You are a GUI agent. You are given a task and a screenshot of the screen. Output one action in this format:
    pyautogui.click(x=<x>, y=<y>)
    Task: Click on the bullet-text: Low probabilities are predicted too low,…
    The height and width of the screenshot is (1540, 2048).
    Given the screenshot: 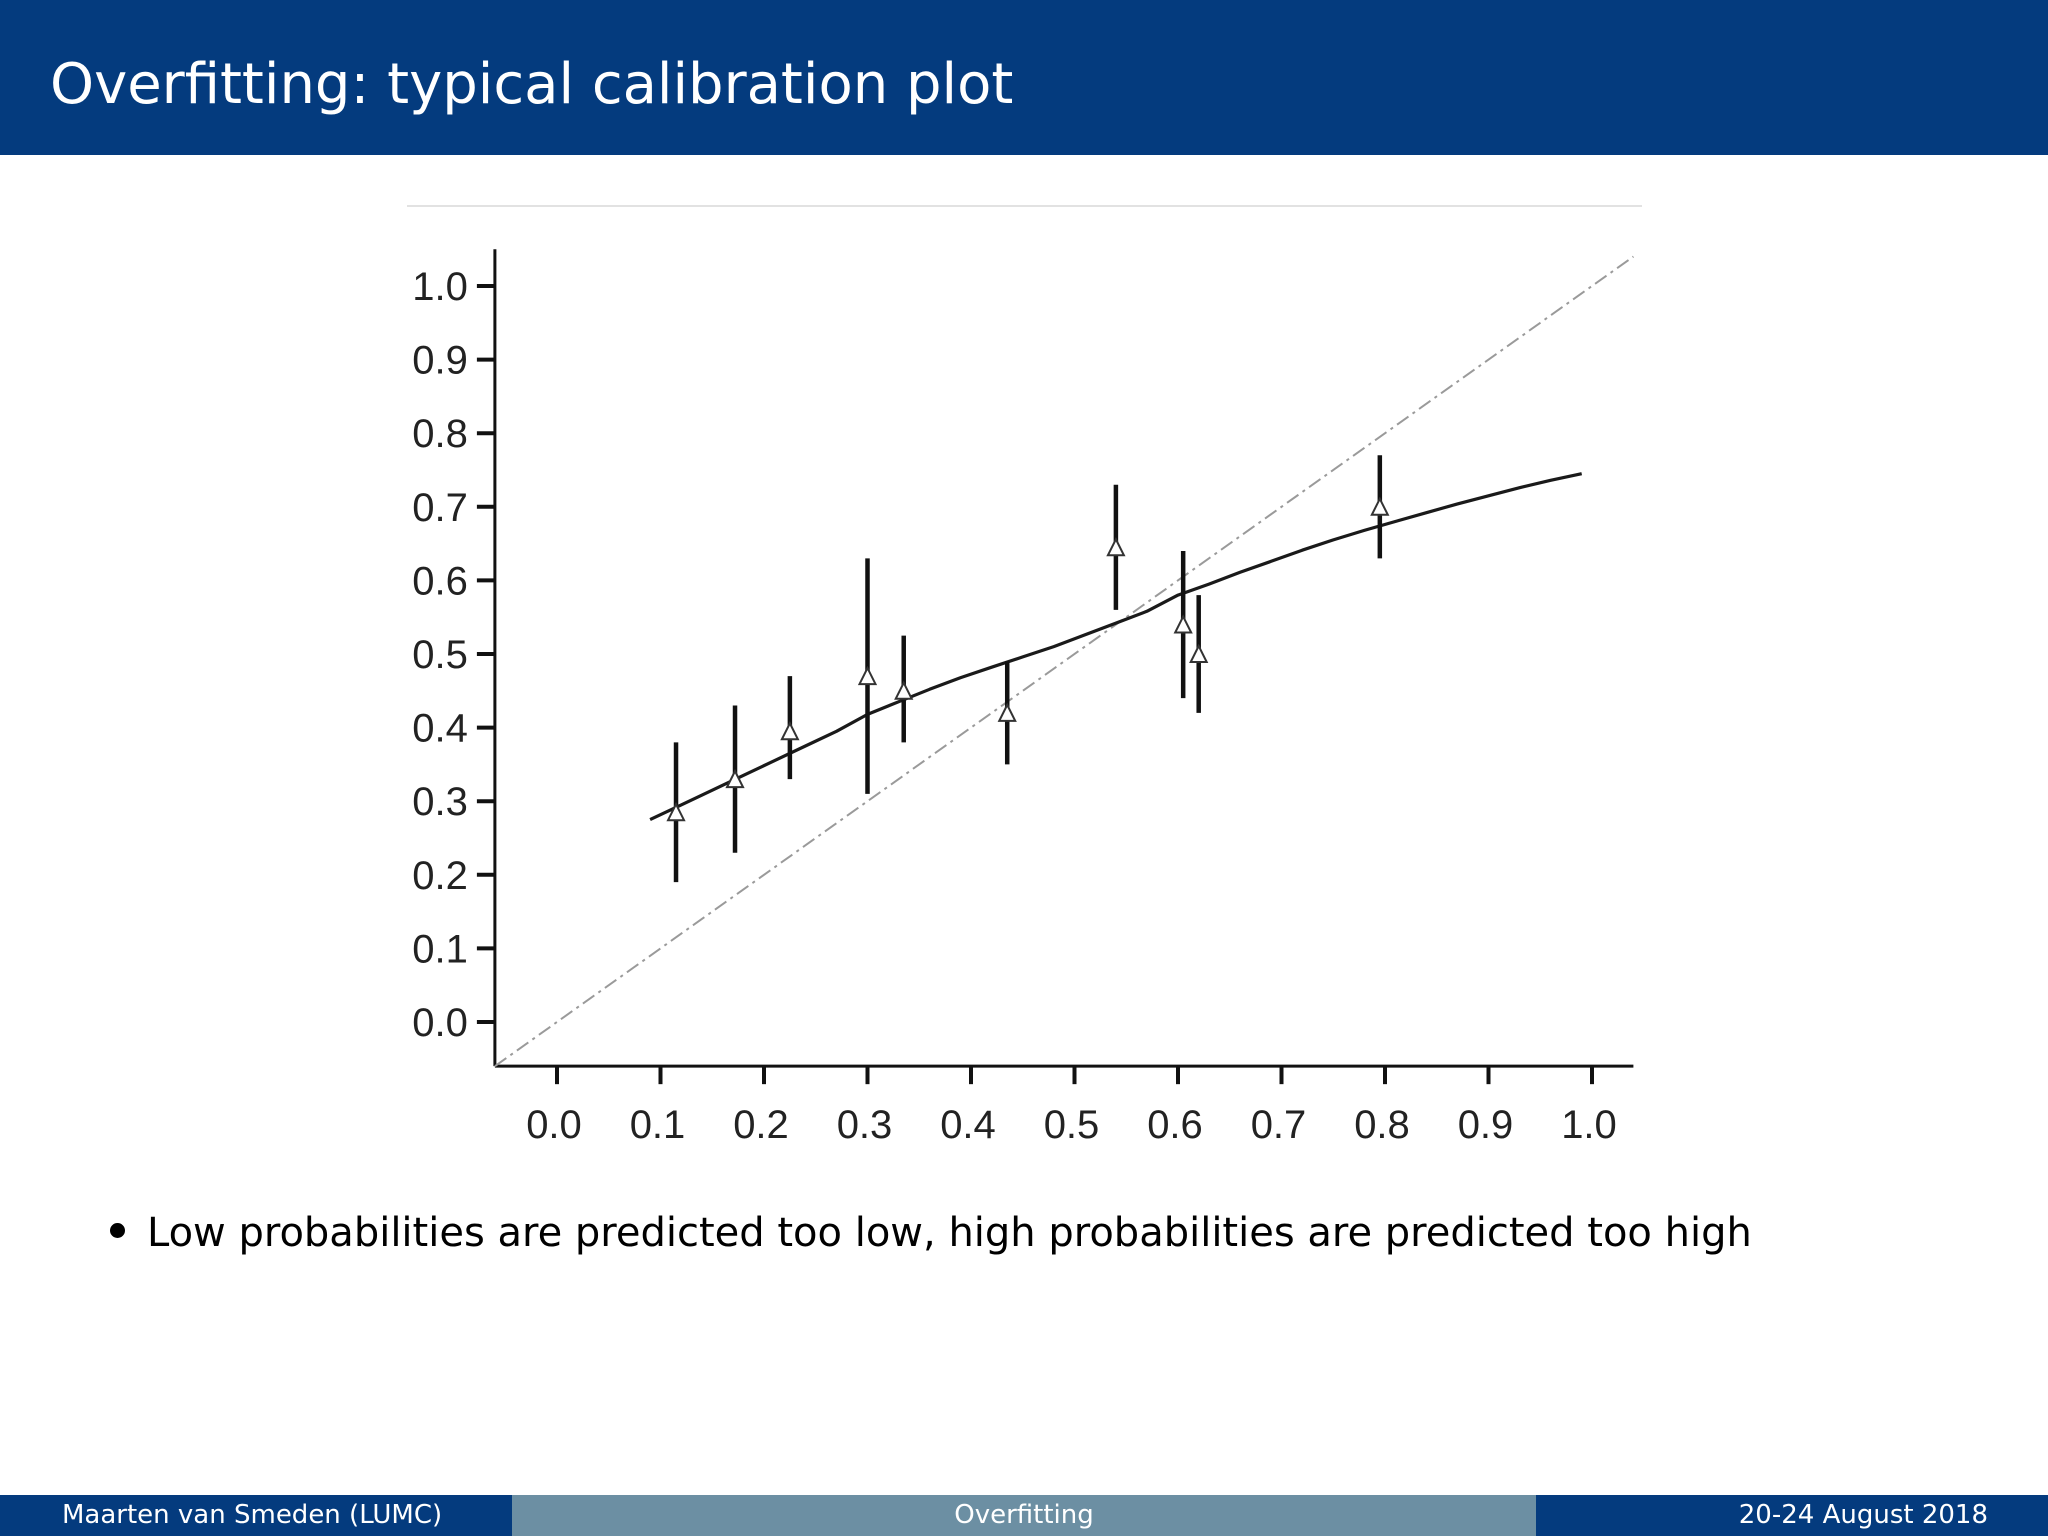 What is the action you would take?
    pyautogui.click(x=949, y=1233)
    